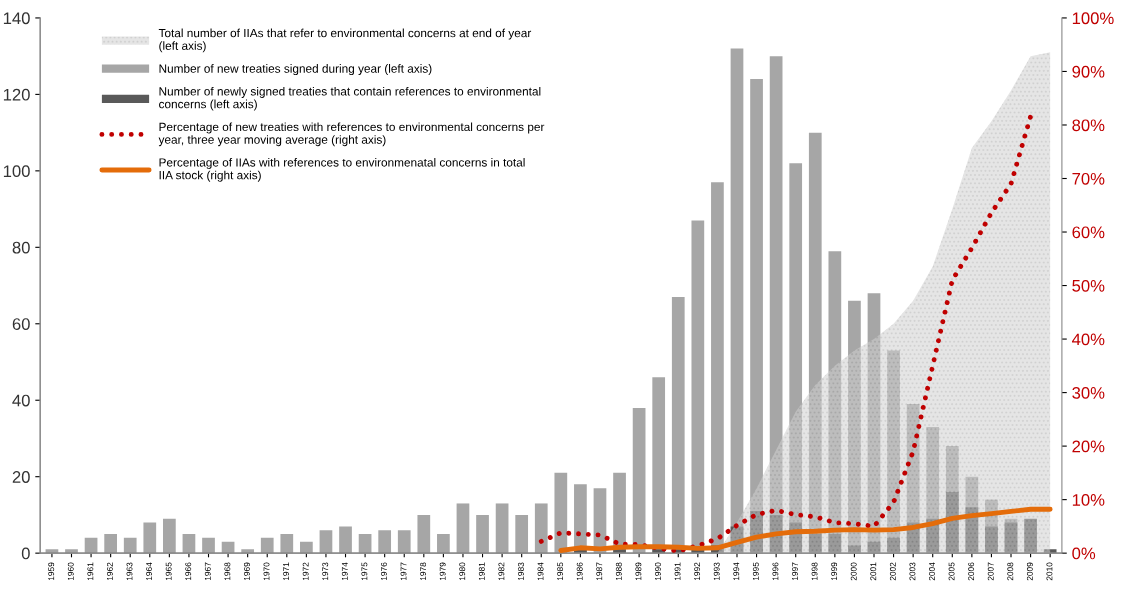 Image resolution: width=1148 pixels, height=598 pixels. What do you see at coordinates (90, 571) in the screenshot?
I see `x-tick-label: 1961` at bounding box center [90, 571].